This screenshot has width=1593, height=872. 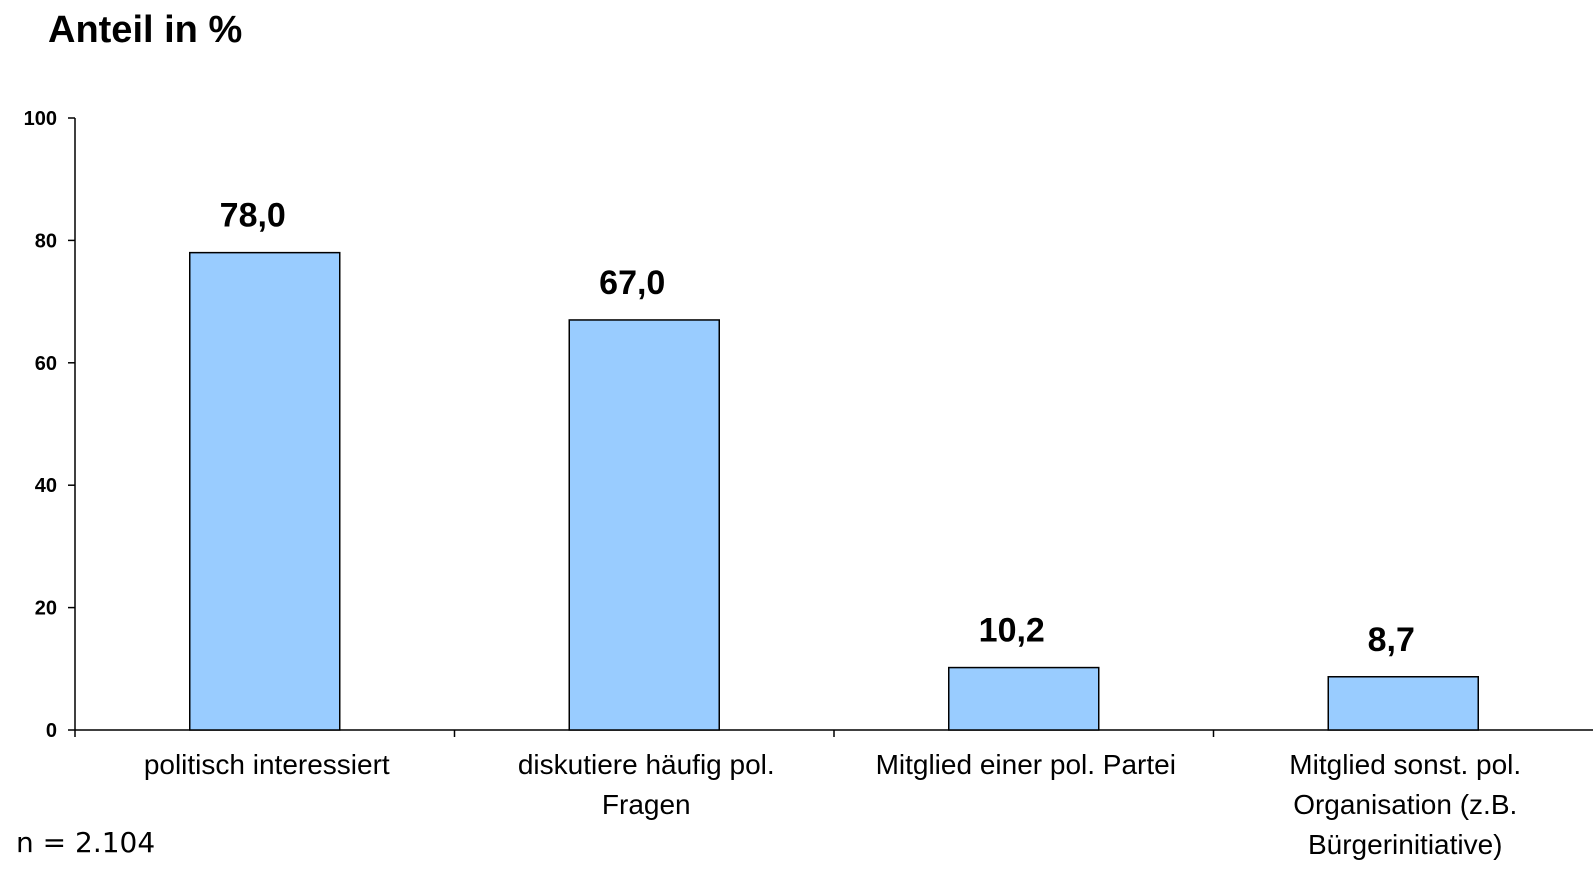 What do you see at coordinates (1391, 640) in the screenshot?
I see `data-label: 8,7` at bounding box center [1391, 640].